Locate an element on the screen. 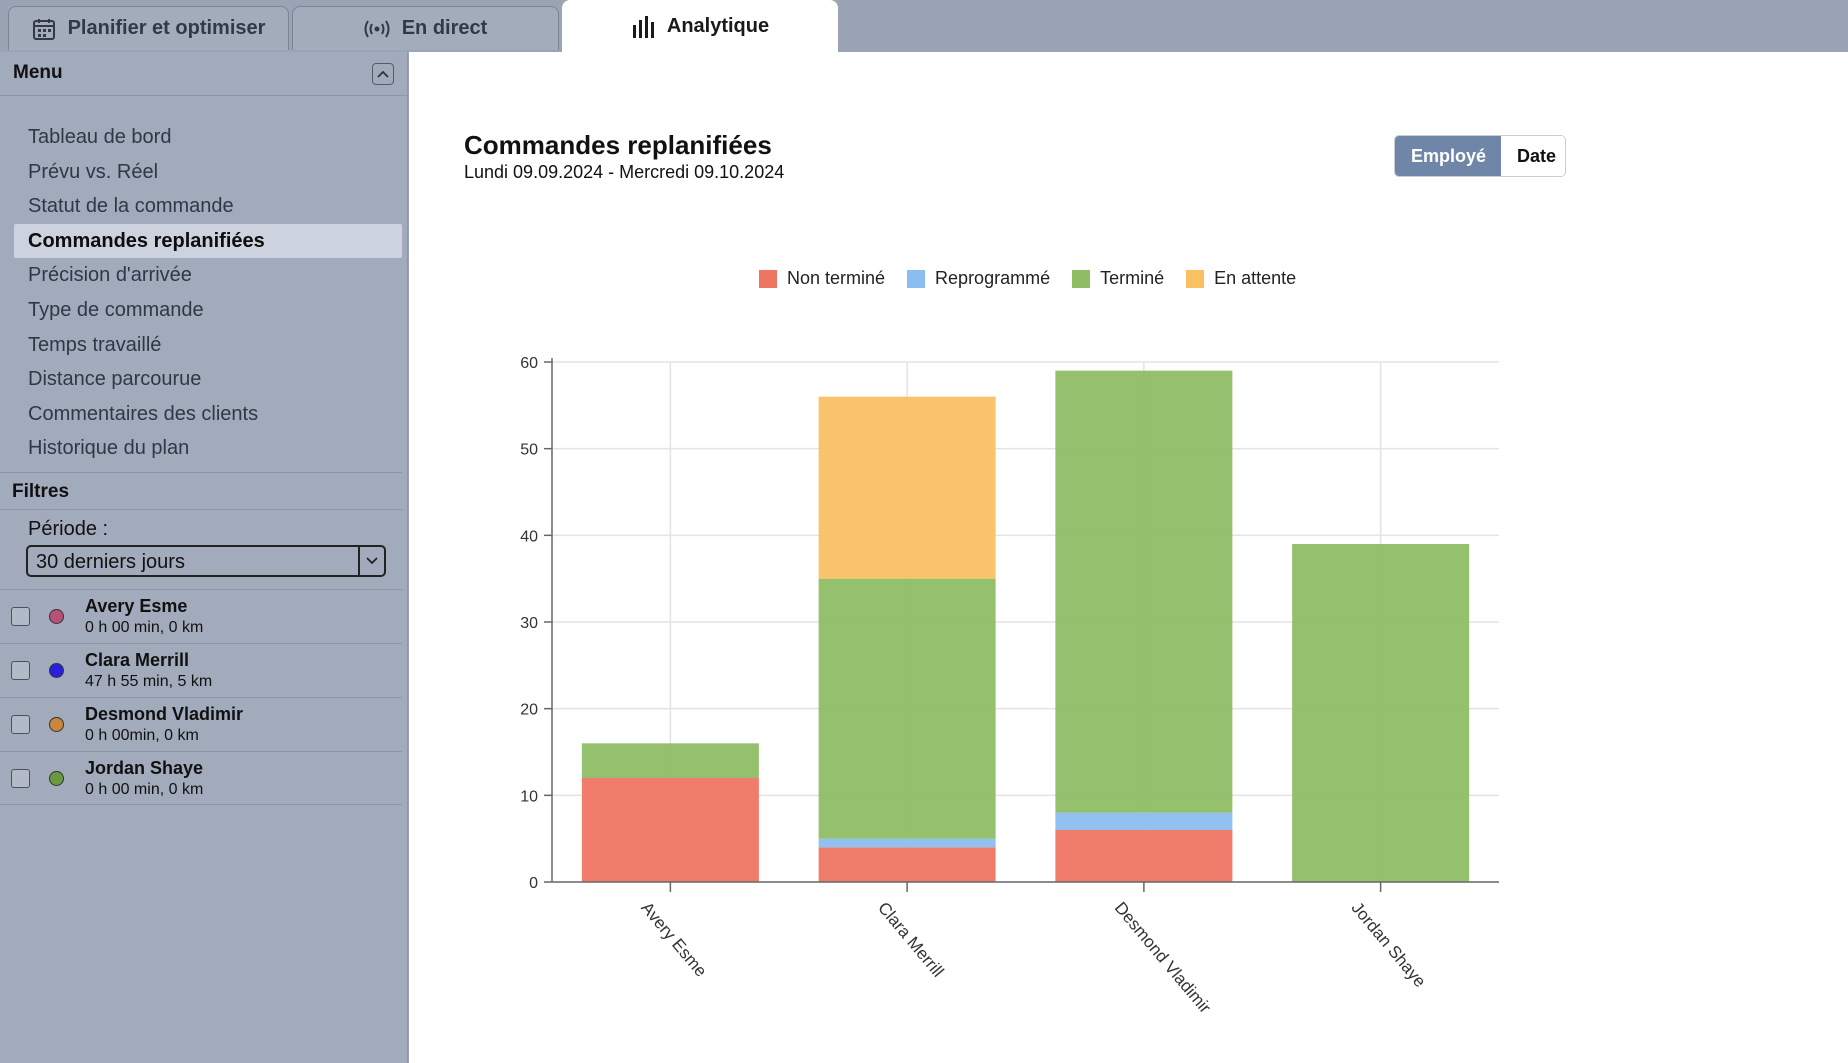  x-tick-label: Jordan Shaye is located at coordinates (1389, 944).